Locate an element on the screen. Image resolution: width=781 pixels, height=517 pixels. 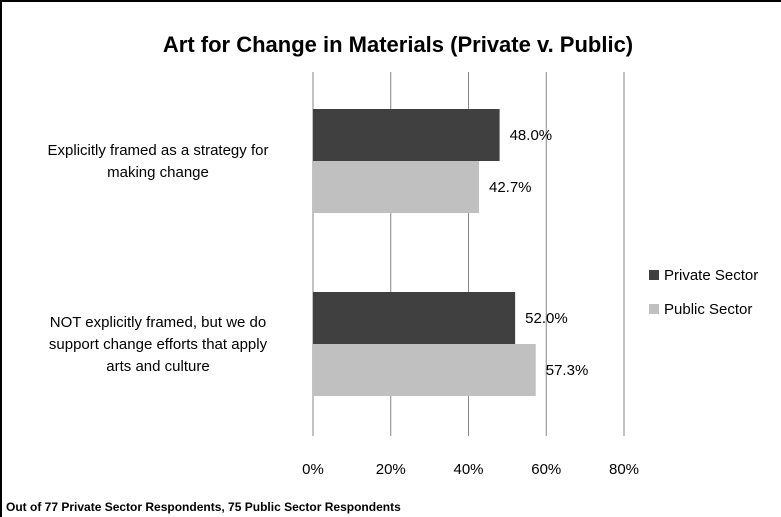
x-tick-label: 0% is located at coordinates (313, 469).